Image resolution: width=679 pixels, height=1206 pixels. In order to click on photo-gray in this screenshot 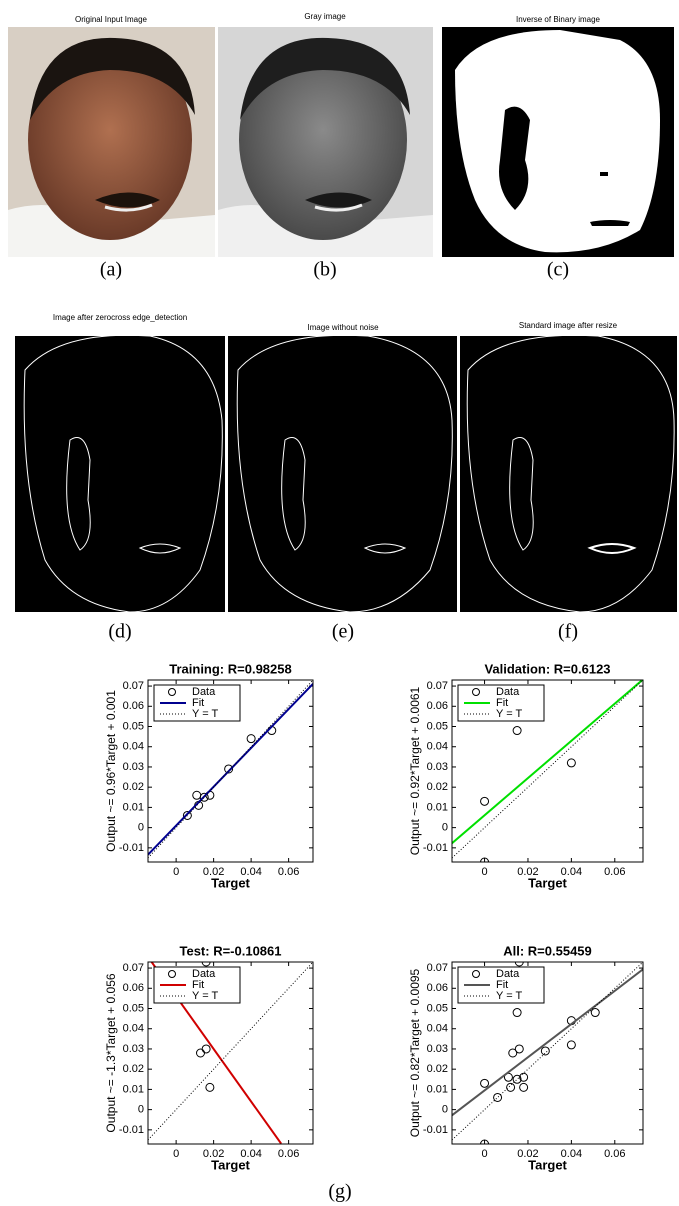, I will do `click(325, 142)`.